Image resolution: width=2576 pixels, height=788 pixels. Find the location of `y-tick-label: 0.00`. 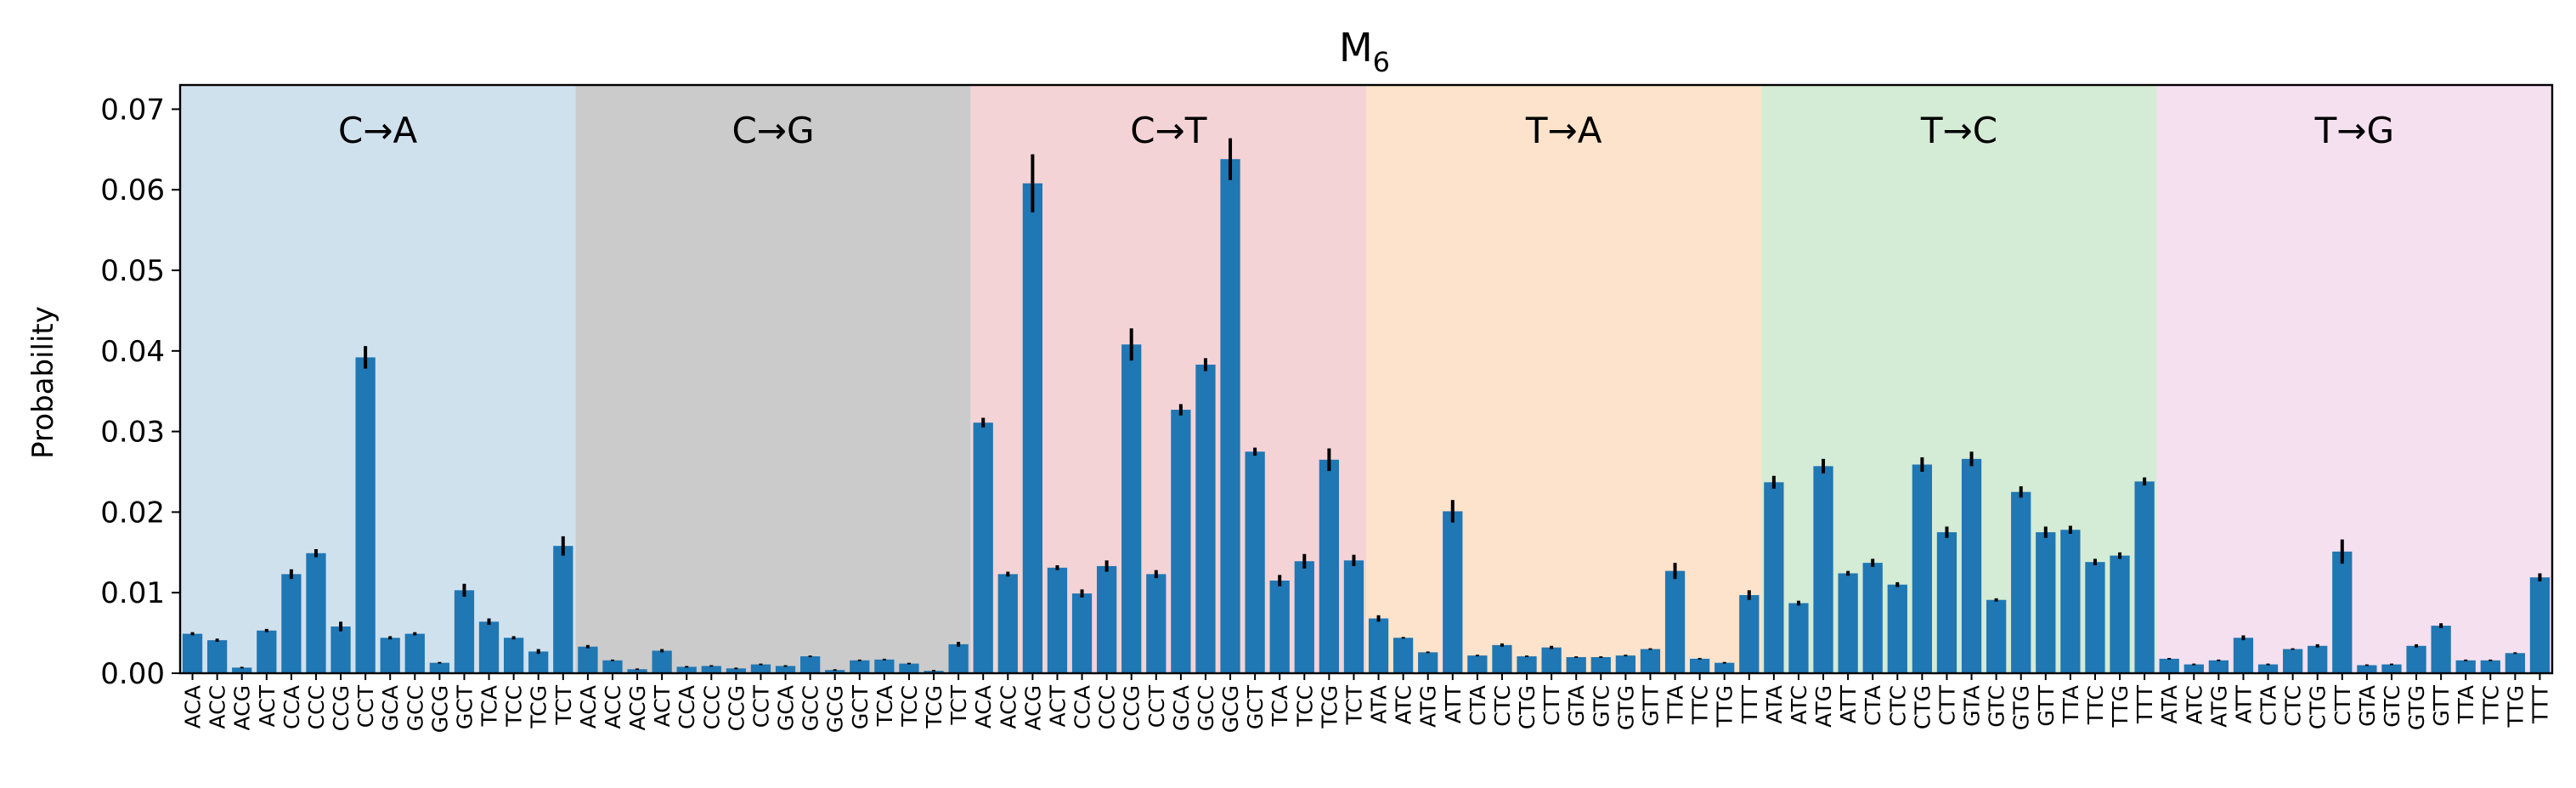

y-tick-label: 0.00 is located at coordinates (132, 674).